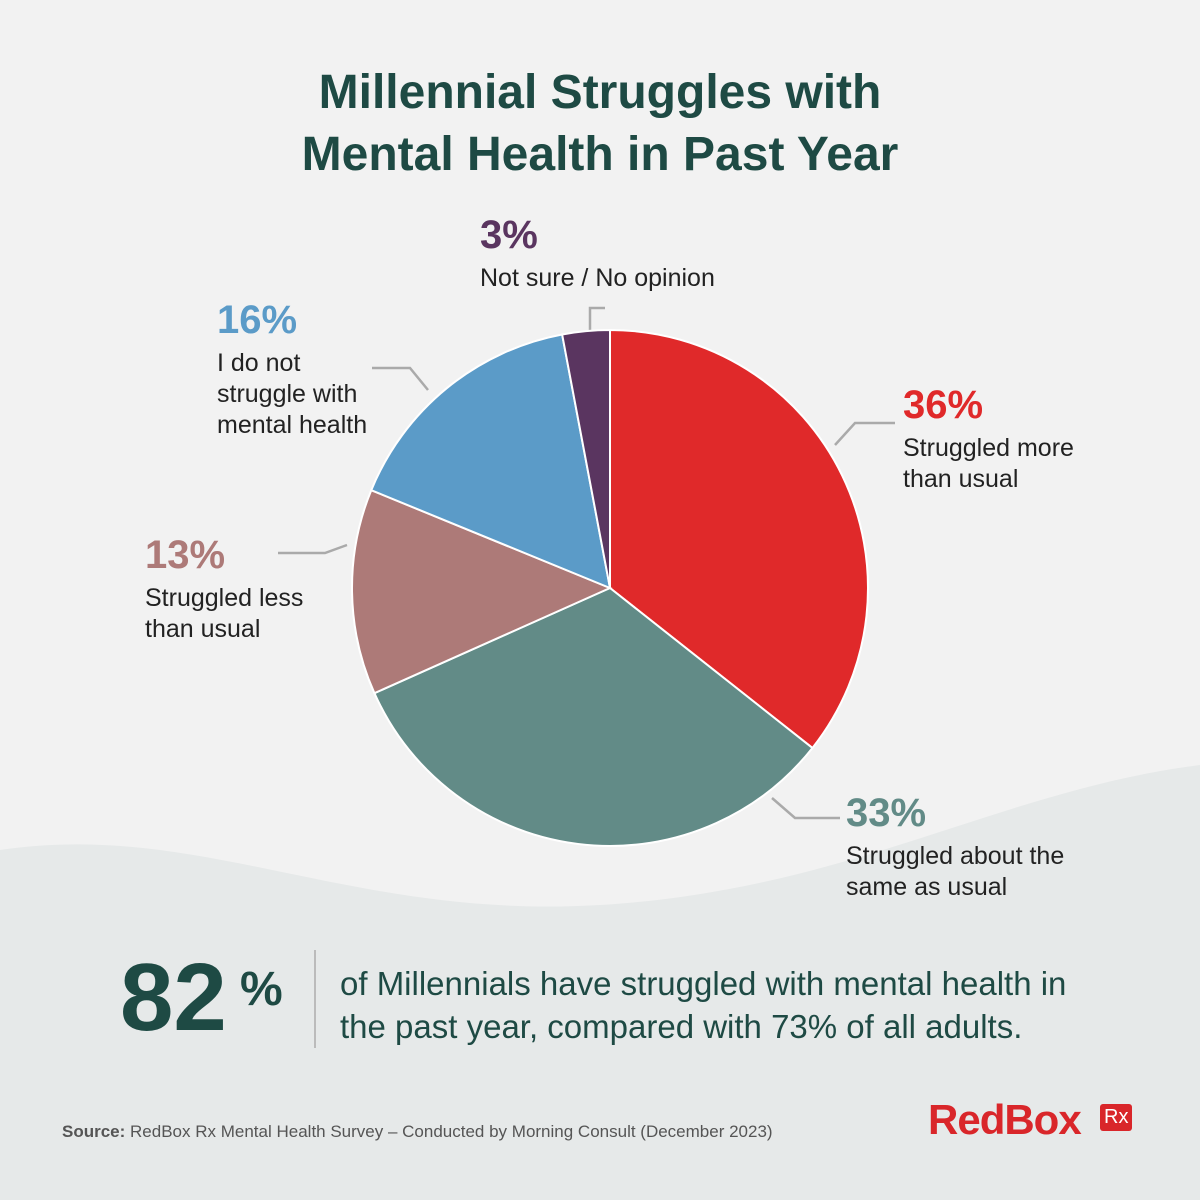 This screenshot has height=1200, width=1200. I want to click on data-label: 16%, so click(257, 320).